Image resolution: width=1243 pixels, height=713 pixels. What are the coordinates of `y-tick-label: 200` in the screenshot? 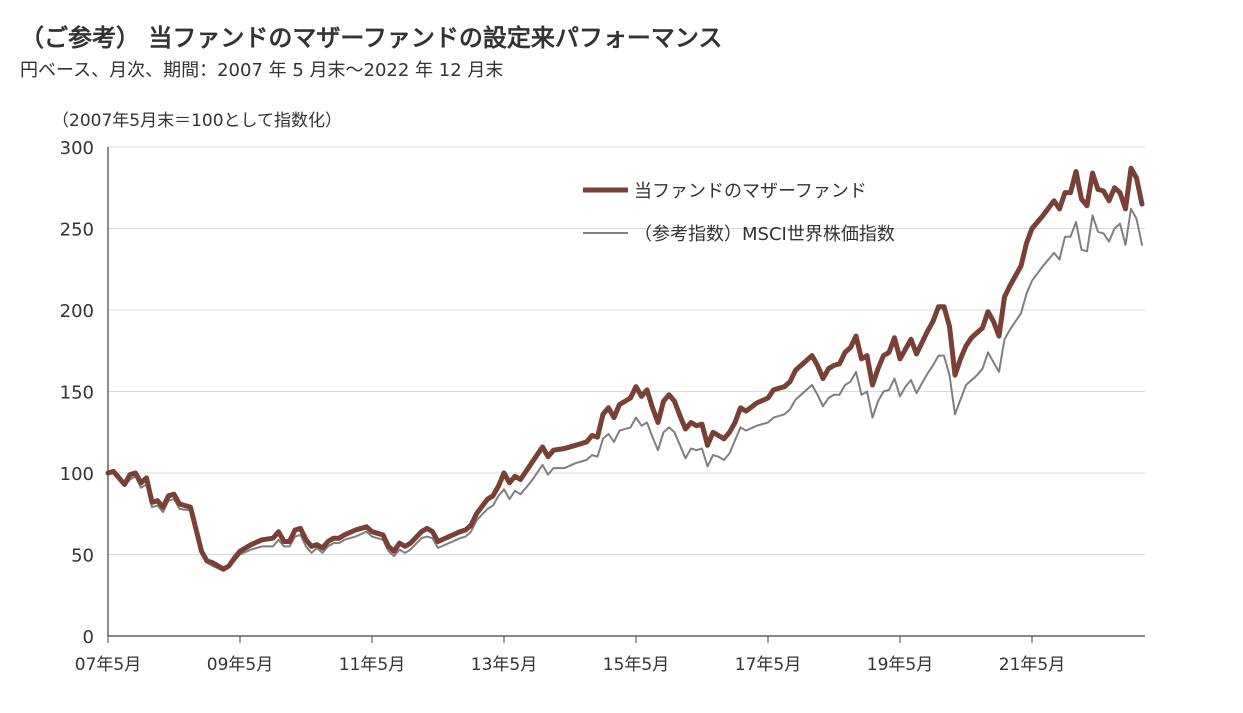 It's located at (77, 311).